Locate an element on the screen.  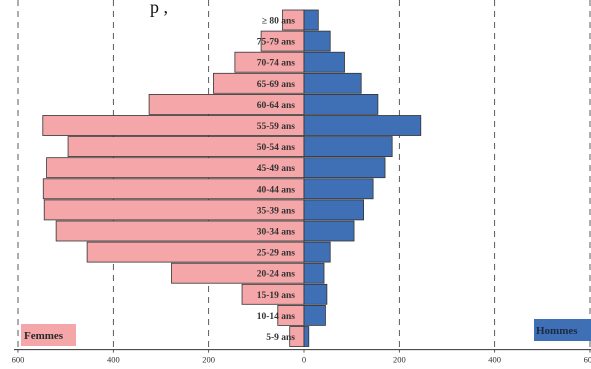
legend-femmes-label: Femmes is located at coordinates (44, 336).